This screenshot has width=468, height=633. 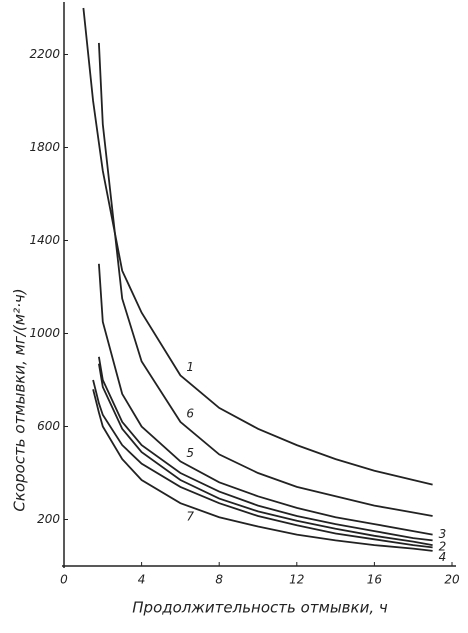 What do you see at coordinates (142, 580) in the screenshot?
I see `x-tick-label: 4` at bounding box center [142, 580].